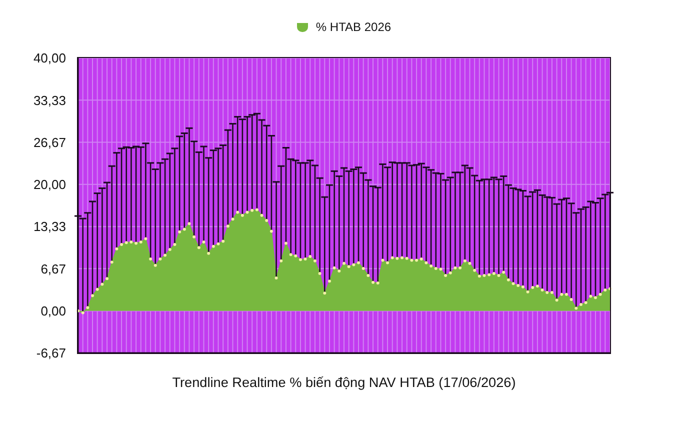 This screenshot has width=690, height=423. What do you see at coordinates (49, 226) in the screenshot?
I see `y-tick-label: 13,33` at bounding box center [49, 226].